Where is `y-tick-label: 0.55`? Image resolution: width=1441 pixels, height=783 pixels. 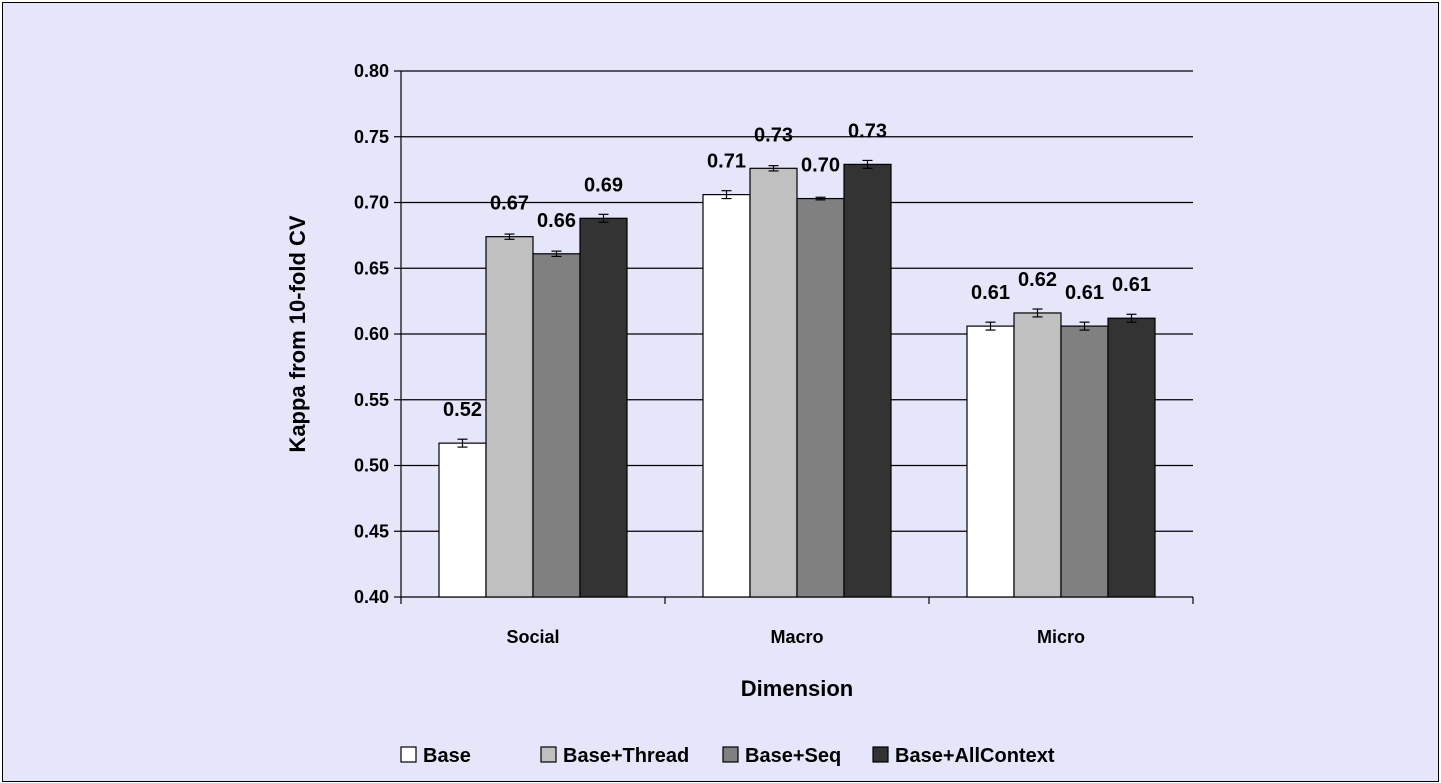 y-tick-label: 0.55 is located at coordinates (371, 400).